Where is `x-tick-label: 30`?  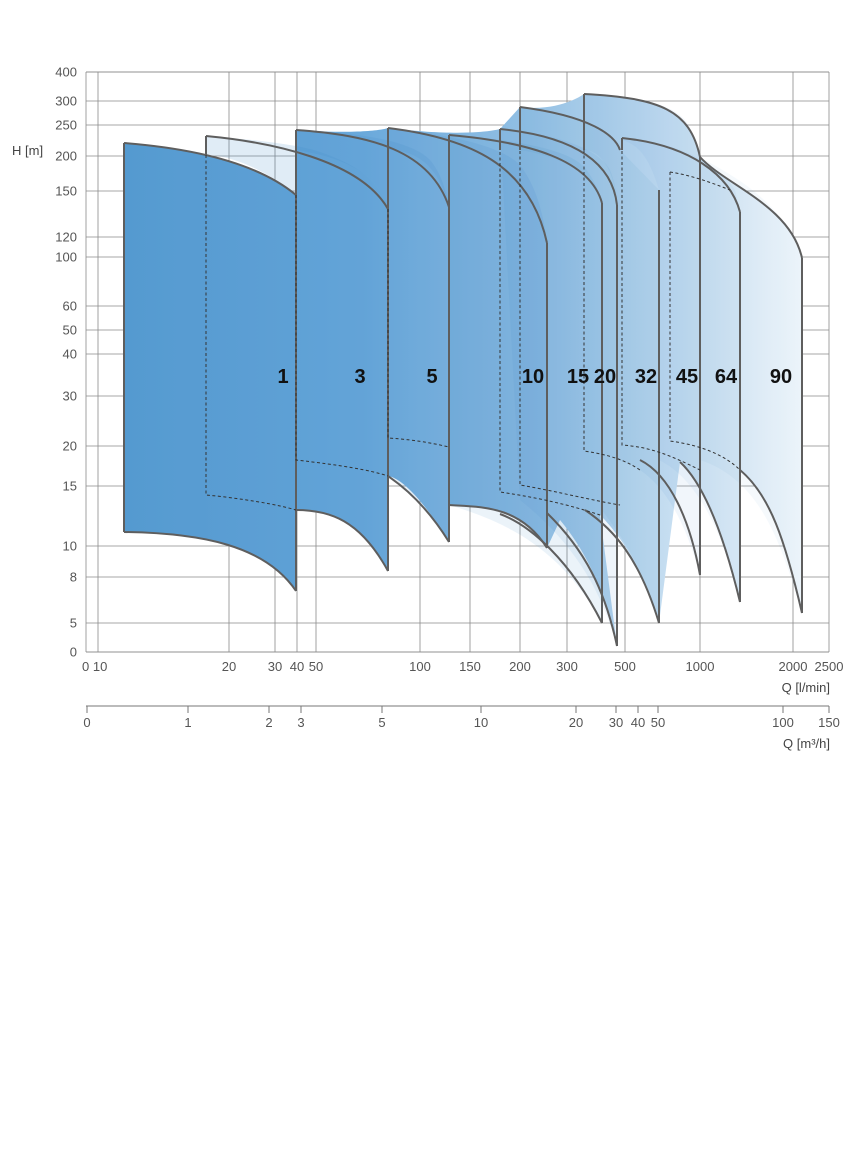
x-tick-label: 30 is located at coordinates (275, 666).